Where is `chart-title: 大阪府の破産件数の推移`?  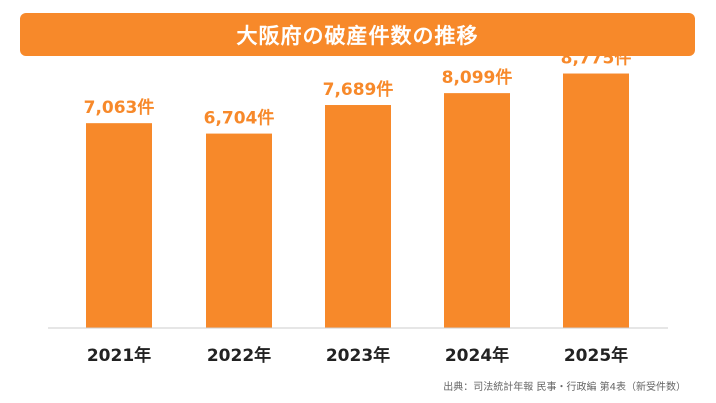 chart-title: 大阪府の破産件数の推移 is located at coordinates (357, 35).